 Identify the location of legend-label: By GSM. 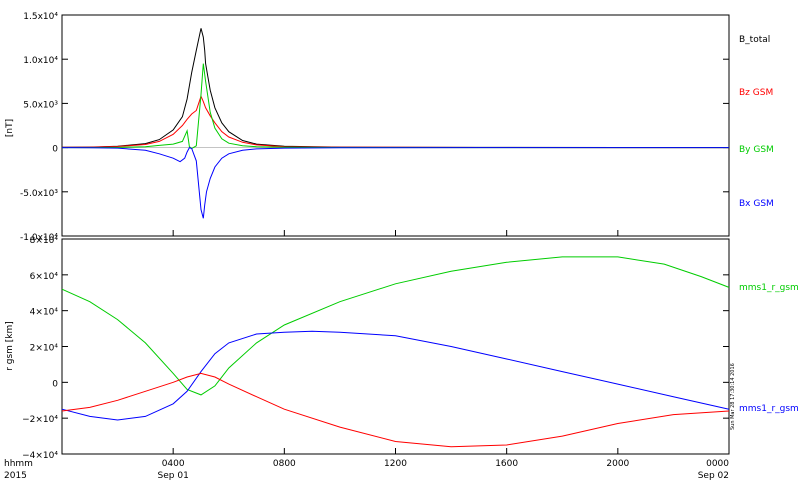
(756, 150).